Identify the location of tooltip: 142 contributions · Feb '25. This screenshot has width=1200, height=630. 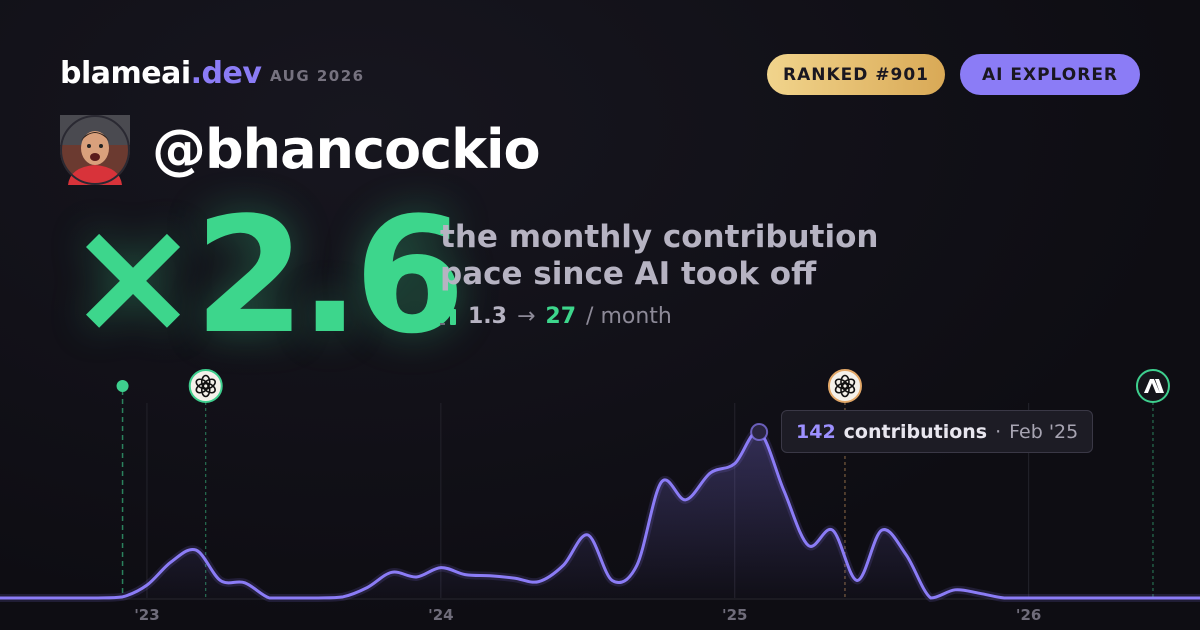
(937, 431).